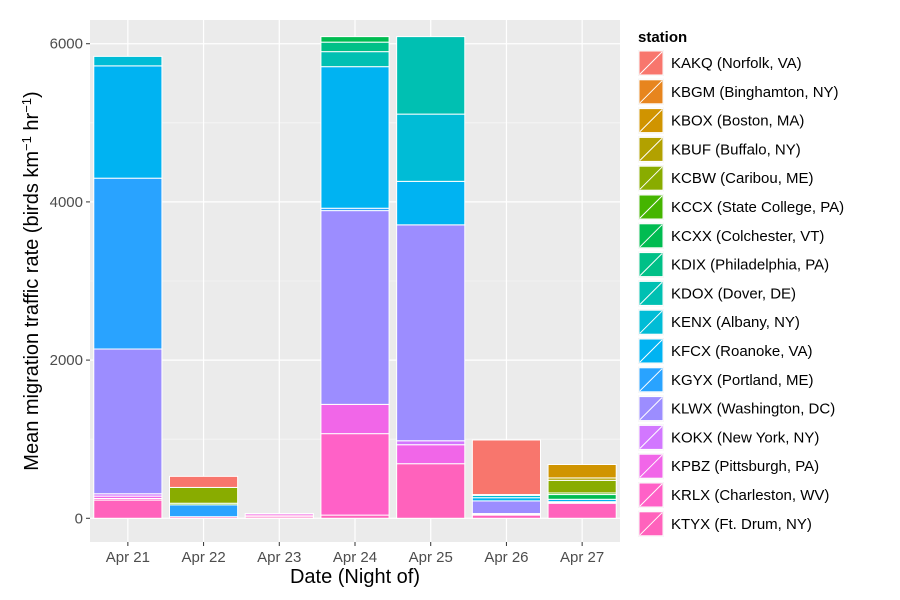 This screenshot has height=600, width=900. I want to click on x-axis-title: Date (Night of), so click(355, 577).